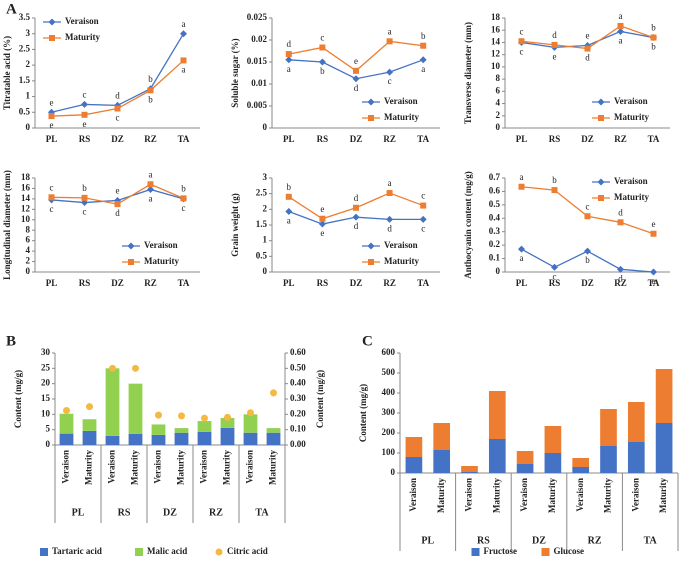 The image size is (685, 562). What do you see at coordinates (389, 372) in the screenshot?
I see `y-tick-label: 500` at bounding box center [389, 372].